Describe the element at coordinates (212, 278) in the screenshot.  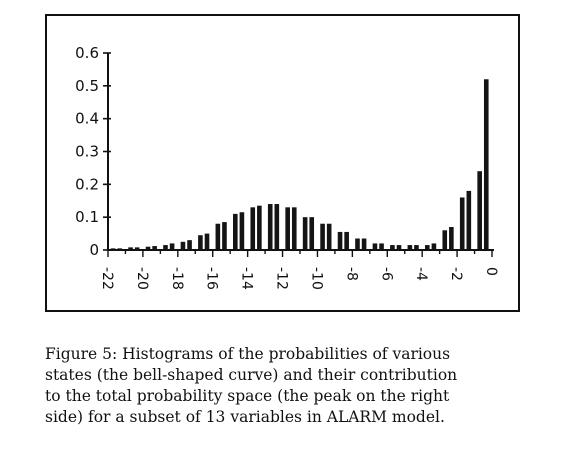
I see `x-tick-label: -16` at that location.